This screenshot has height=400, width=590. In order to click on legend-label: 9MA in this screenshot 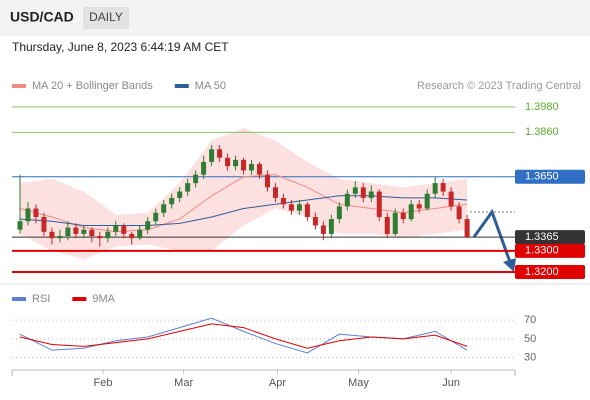, I will do `click(103, 299)`.